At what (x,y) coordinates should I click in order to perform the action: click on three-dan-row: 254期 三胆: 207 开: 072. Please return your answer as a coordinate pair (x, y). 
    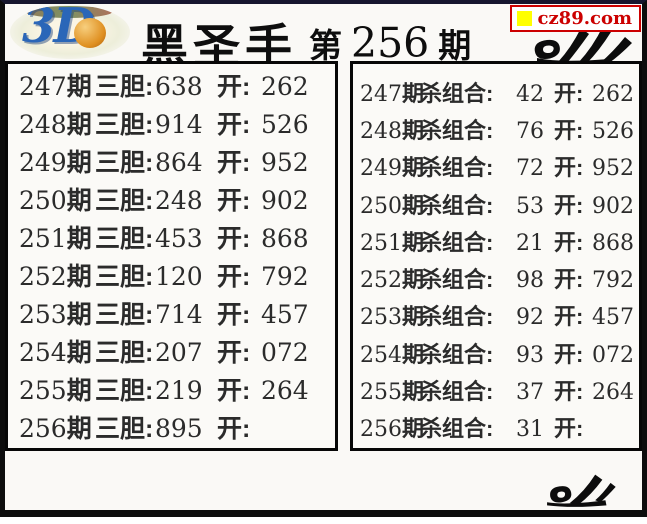
    Looking at the image, I should click on (177, 351).